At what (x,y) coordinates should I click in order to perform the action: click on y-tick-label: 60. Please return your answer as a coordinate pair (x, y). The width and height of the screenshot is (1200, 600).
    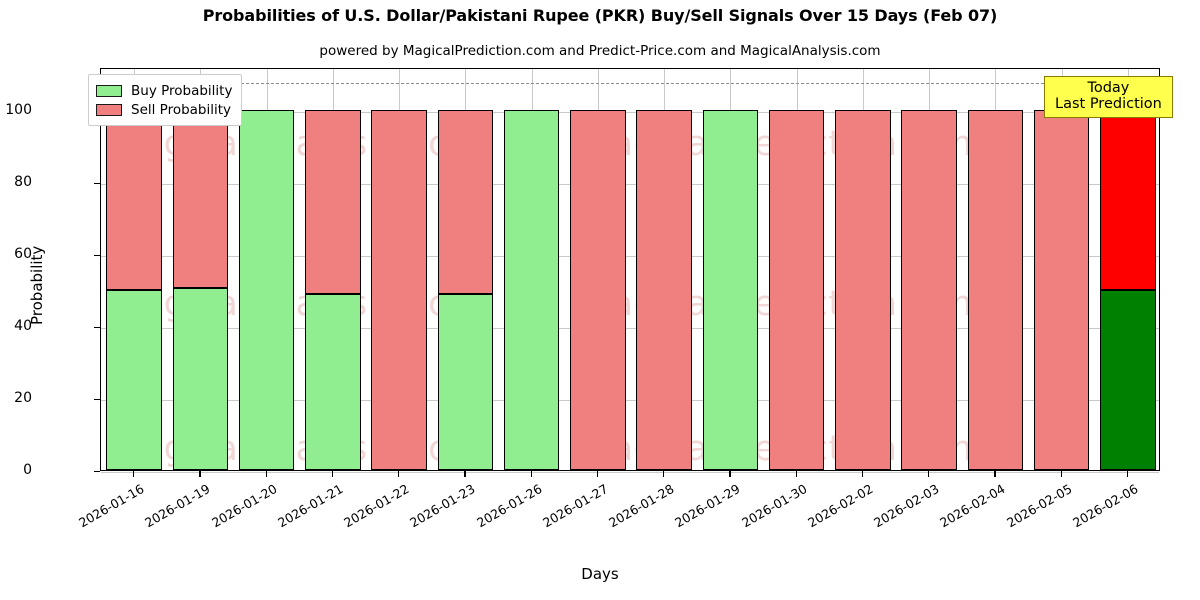
    Looking at the image, I should click on (23, 254).